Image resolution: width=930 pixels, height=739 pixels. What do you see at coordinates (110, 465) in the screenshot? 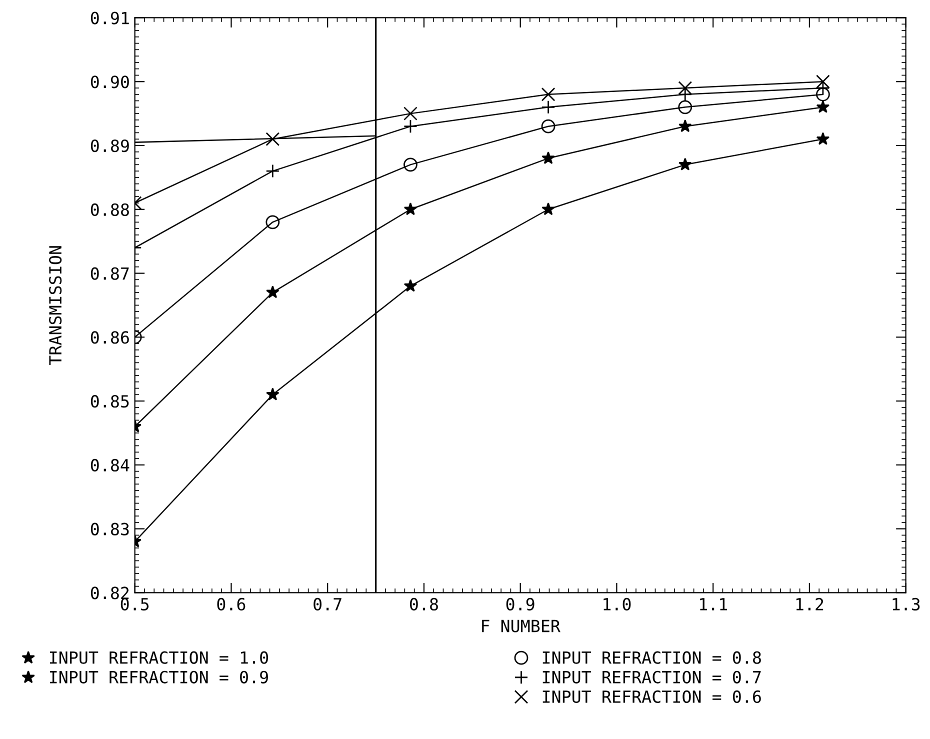
I see `y-tick-label: 0.84` at bounding box center [110, 465].